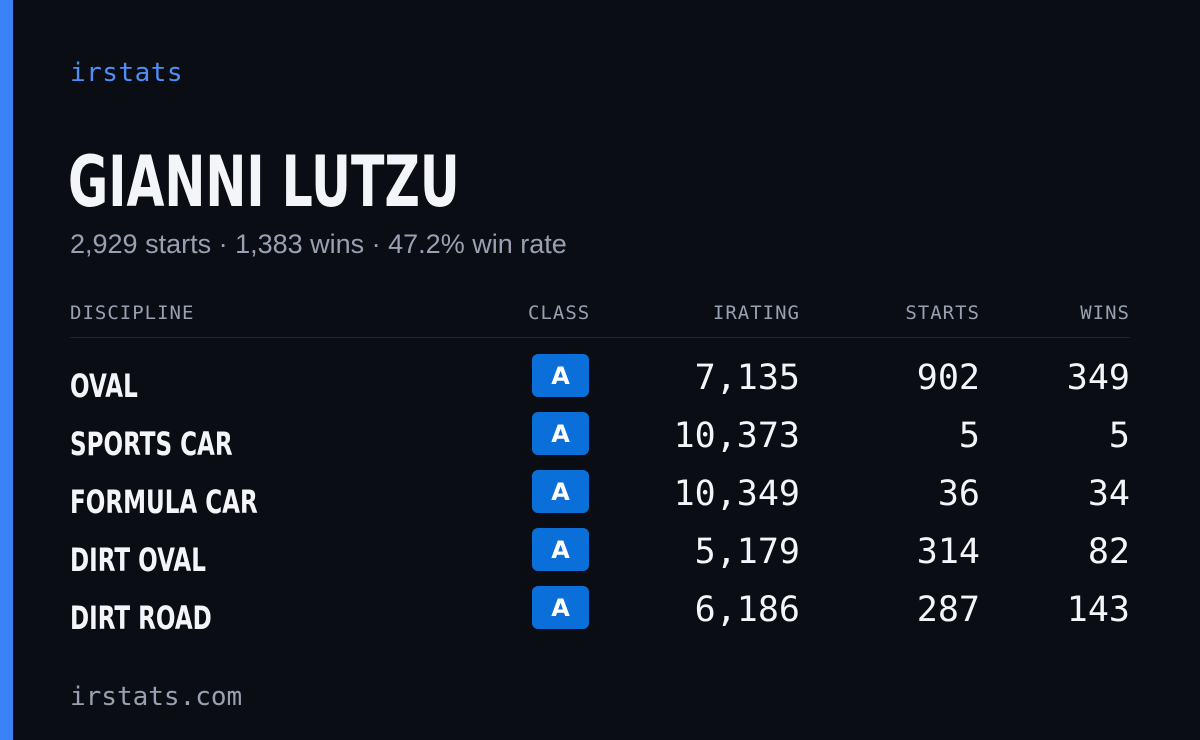 Image resolution: width=1200 pixels, height=740 pixels. I want to click on accent-bar, so click(6, 370).